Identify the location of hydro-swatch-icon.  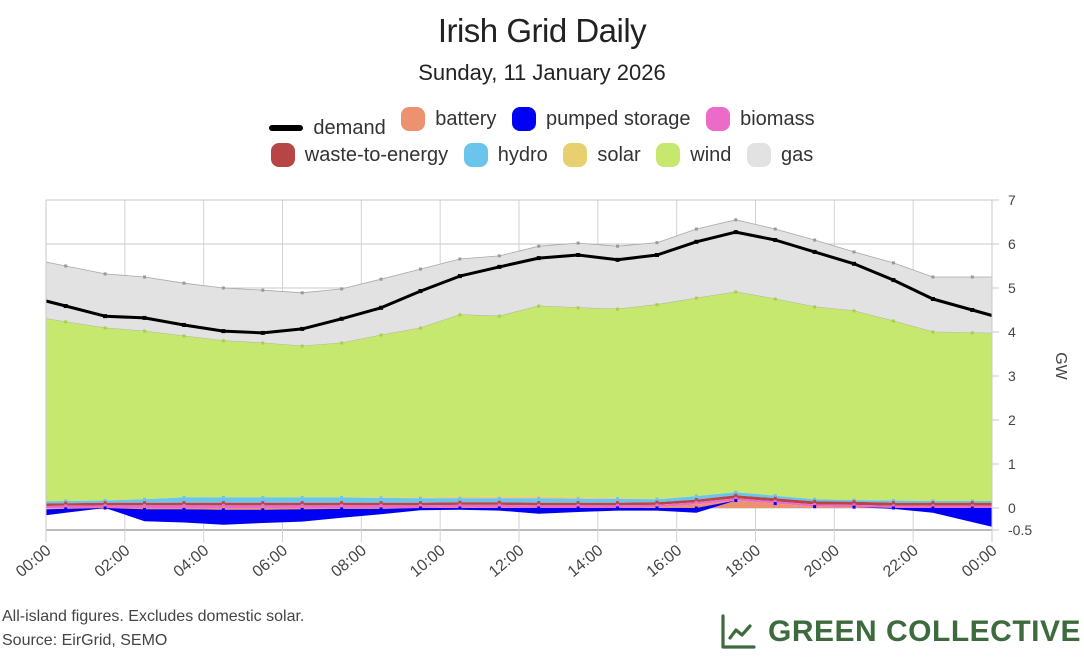
(475, 155).